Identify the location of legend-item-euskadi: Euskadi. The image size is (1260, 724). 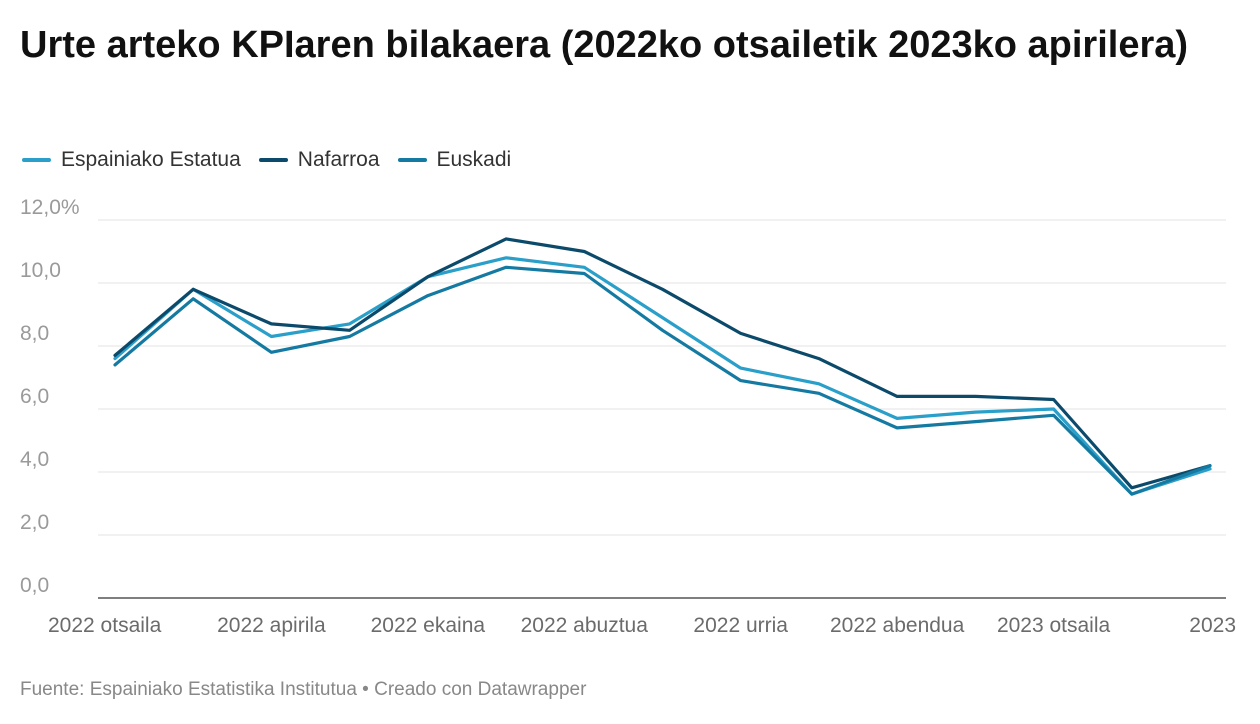
(454, 160).